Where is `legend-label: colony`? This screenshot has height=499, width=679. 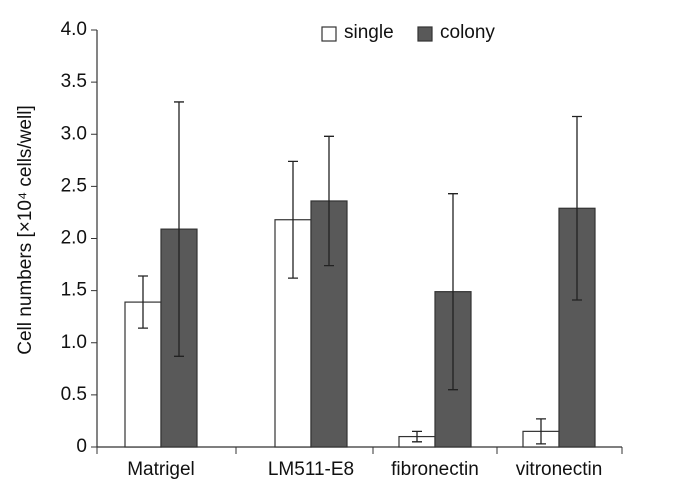 legend-label: colony is located at coordinates (467, 32).